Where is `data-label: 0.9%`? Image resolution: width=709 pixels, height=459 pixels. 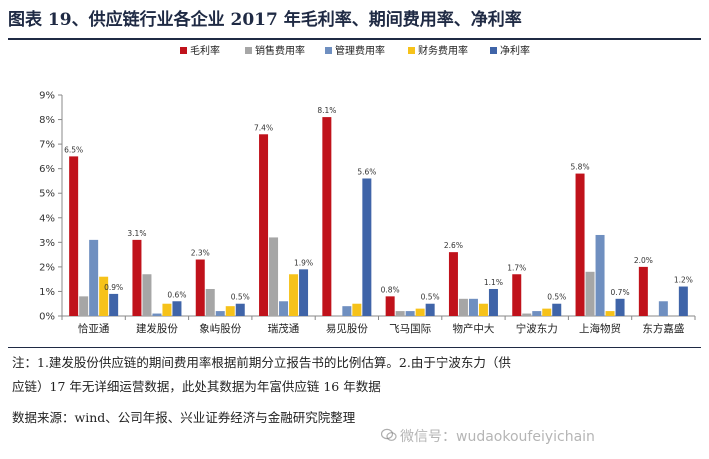 data-label: 0.9% is located at coordinates (113, 287).